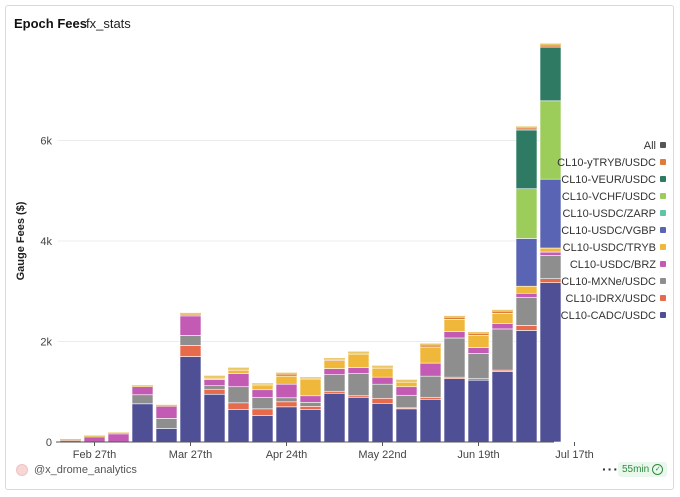 The width and height of the screenshot is (680, 497). Describe the element at coordinates (609, 197) in the screenshot. I see `legend-label: CL10-VCHF/USDC` at that location.